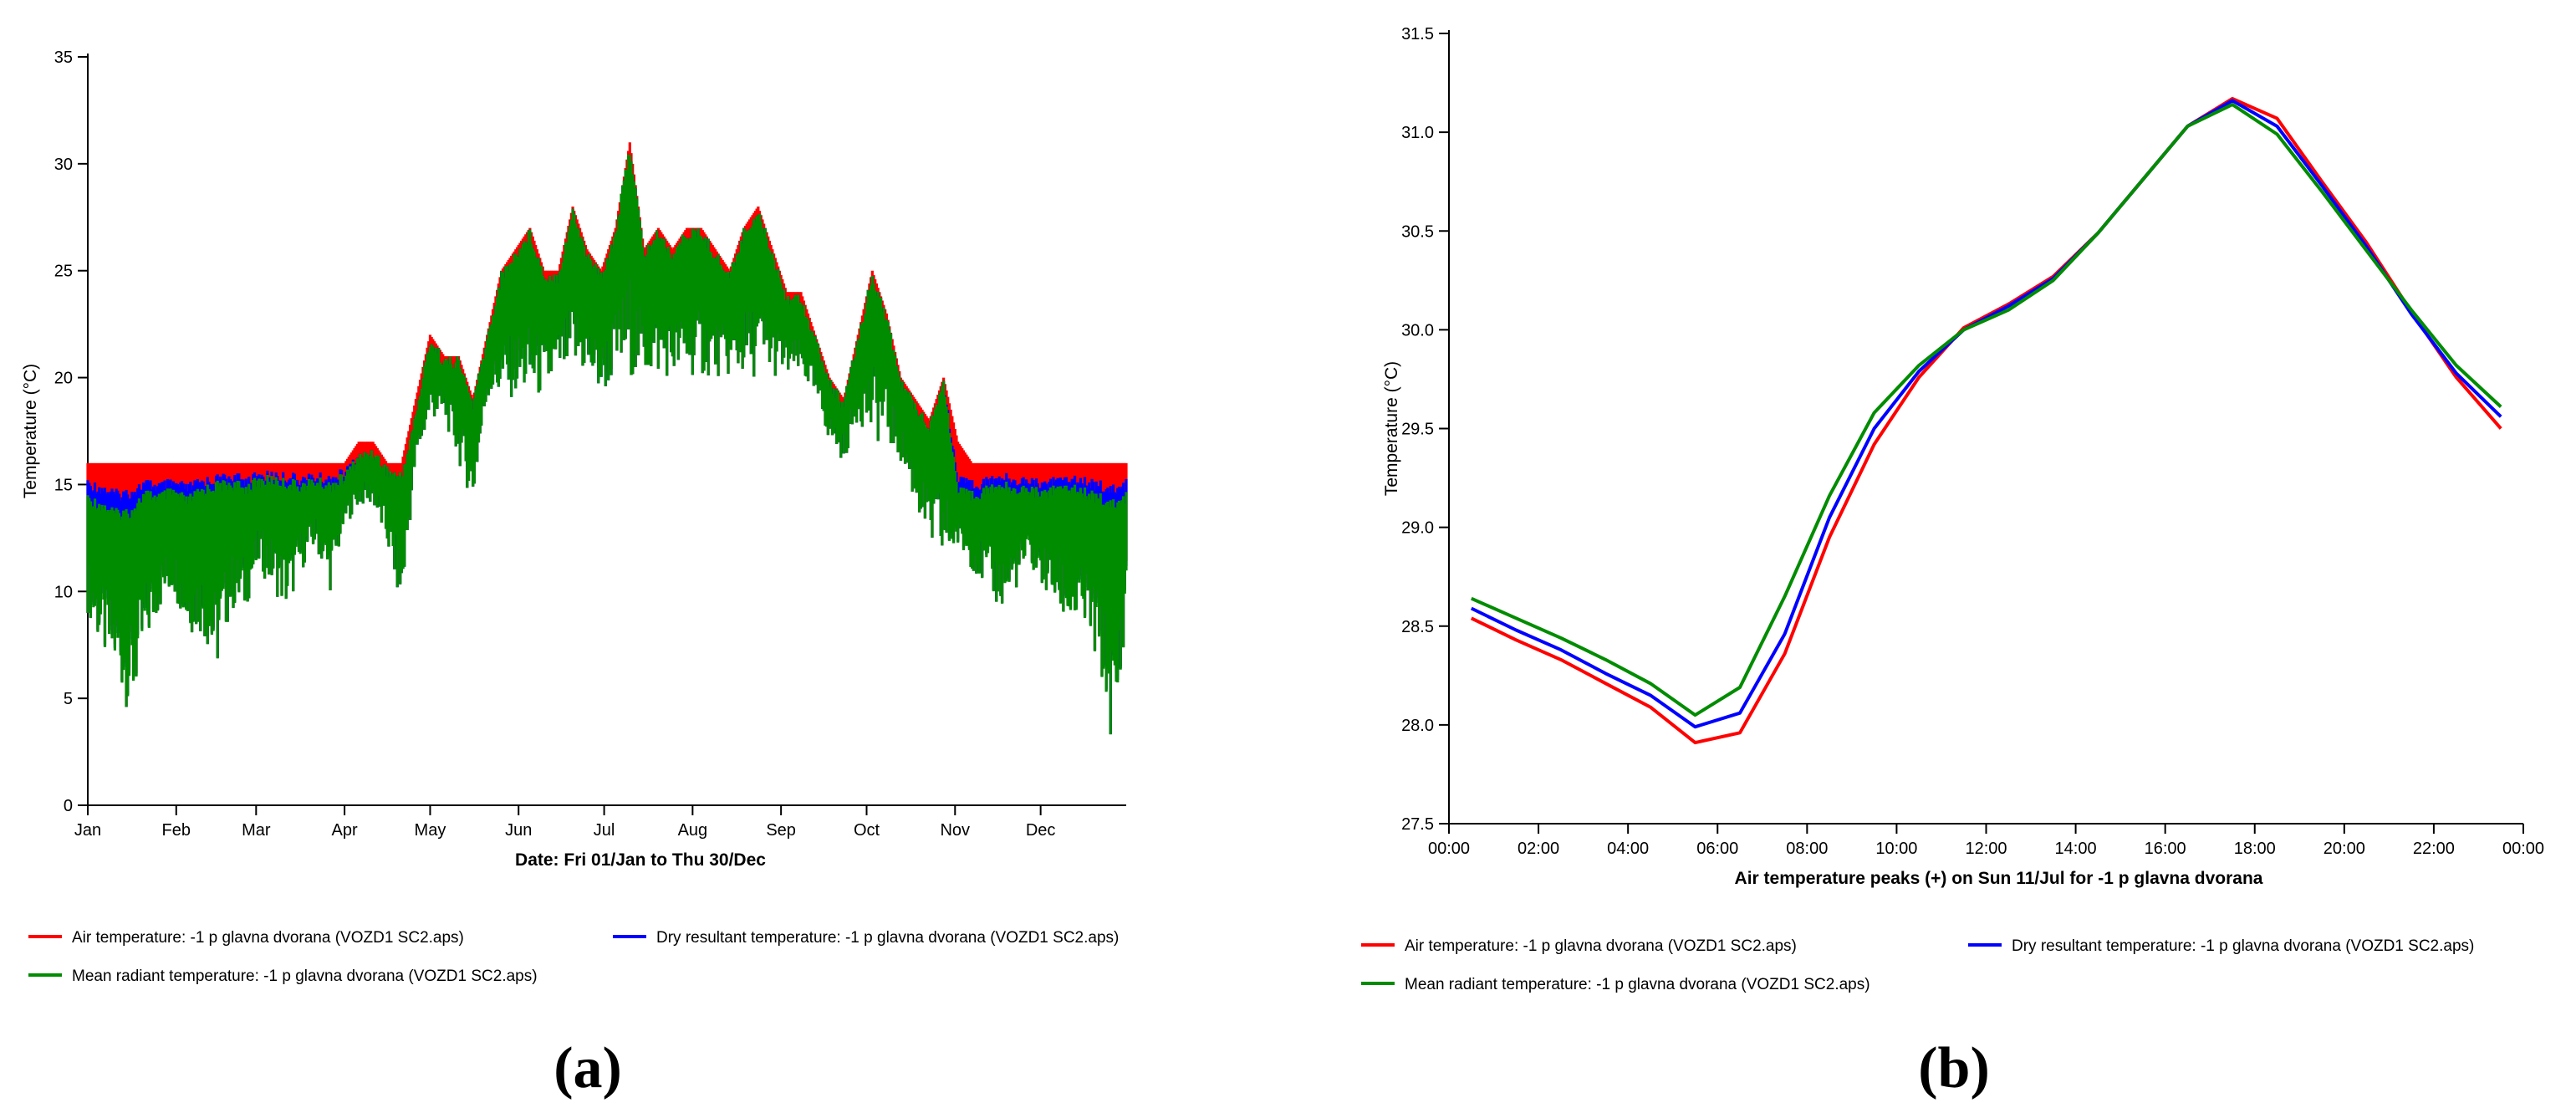 The image size is (2576, 1113). I want to click on y-tick-label: 35, so click(64, 58).